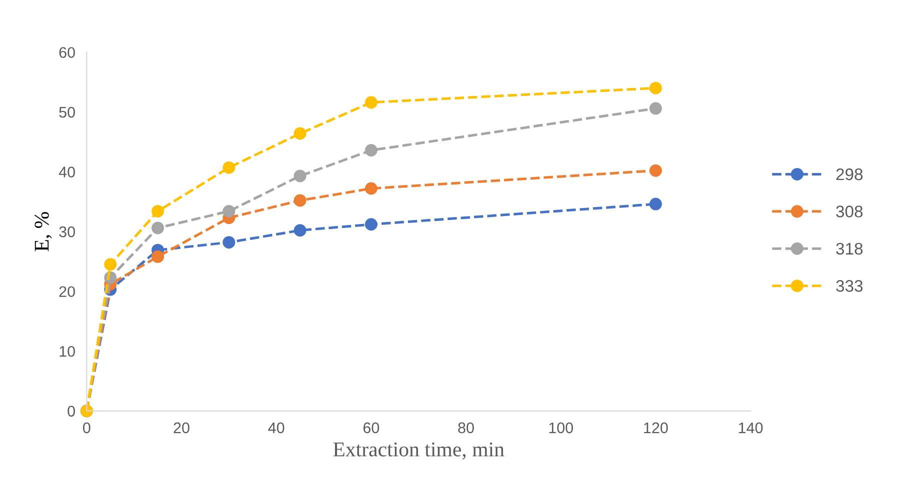 The height and width of the screenshot is (488, 922). Describe the element at coordinates (418, 451) in the screenshot. I see `x-axis-title: Extraction time, min` at that location.